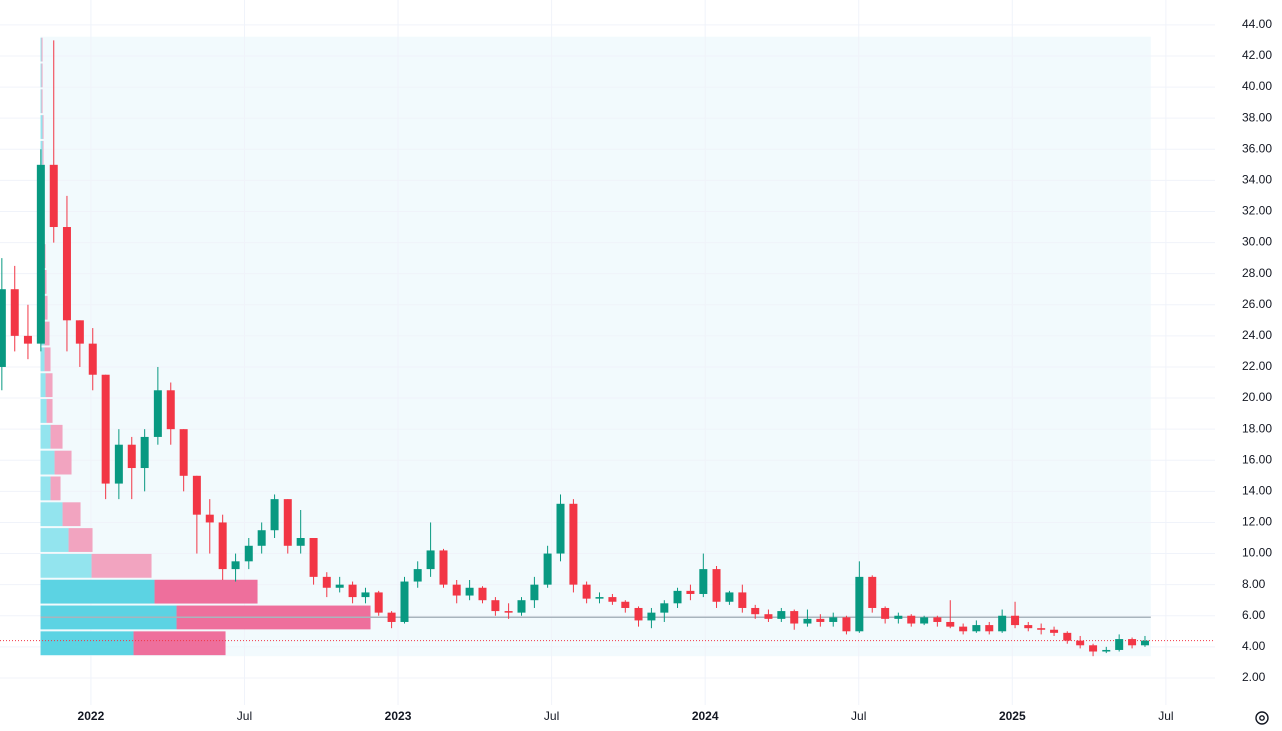  I want to click on y-tick-label: 42.00, so click(1257, 55).